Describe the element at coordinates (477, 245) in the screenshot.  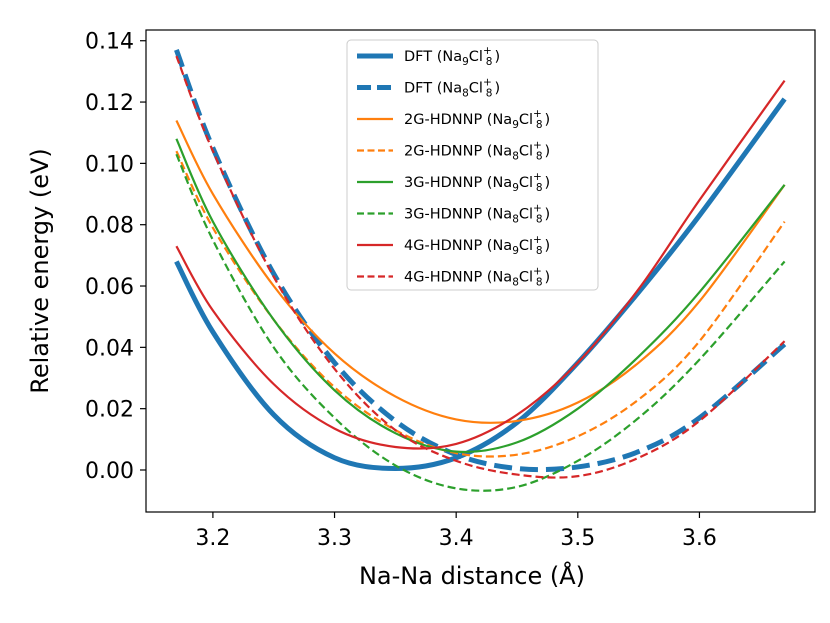
I see `legend-label: 4G-HDNNP (Na9Cl+ 8)` at that location.